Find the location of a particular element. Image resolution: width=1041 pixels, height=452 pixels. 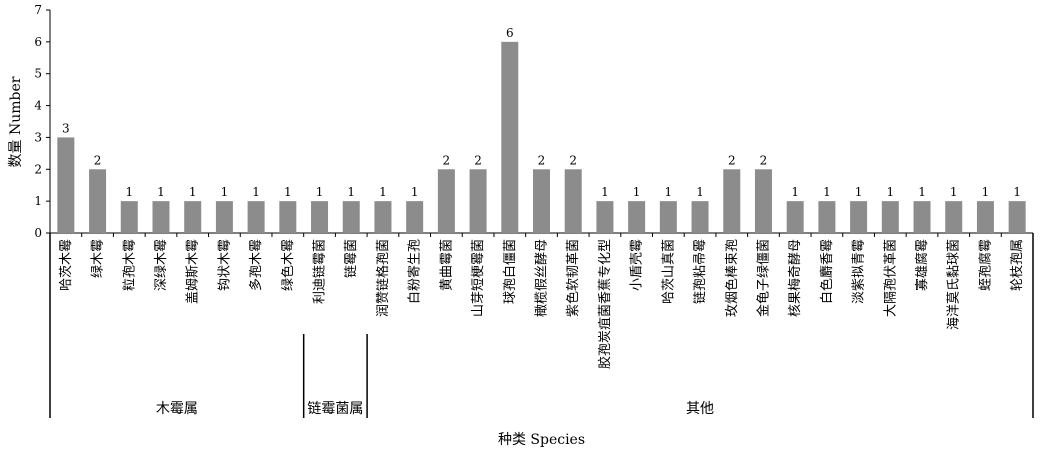

category-label: 玫烟色棒束孢 is located at coordinates (732, 278).